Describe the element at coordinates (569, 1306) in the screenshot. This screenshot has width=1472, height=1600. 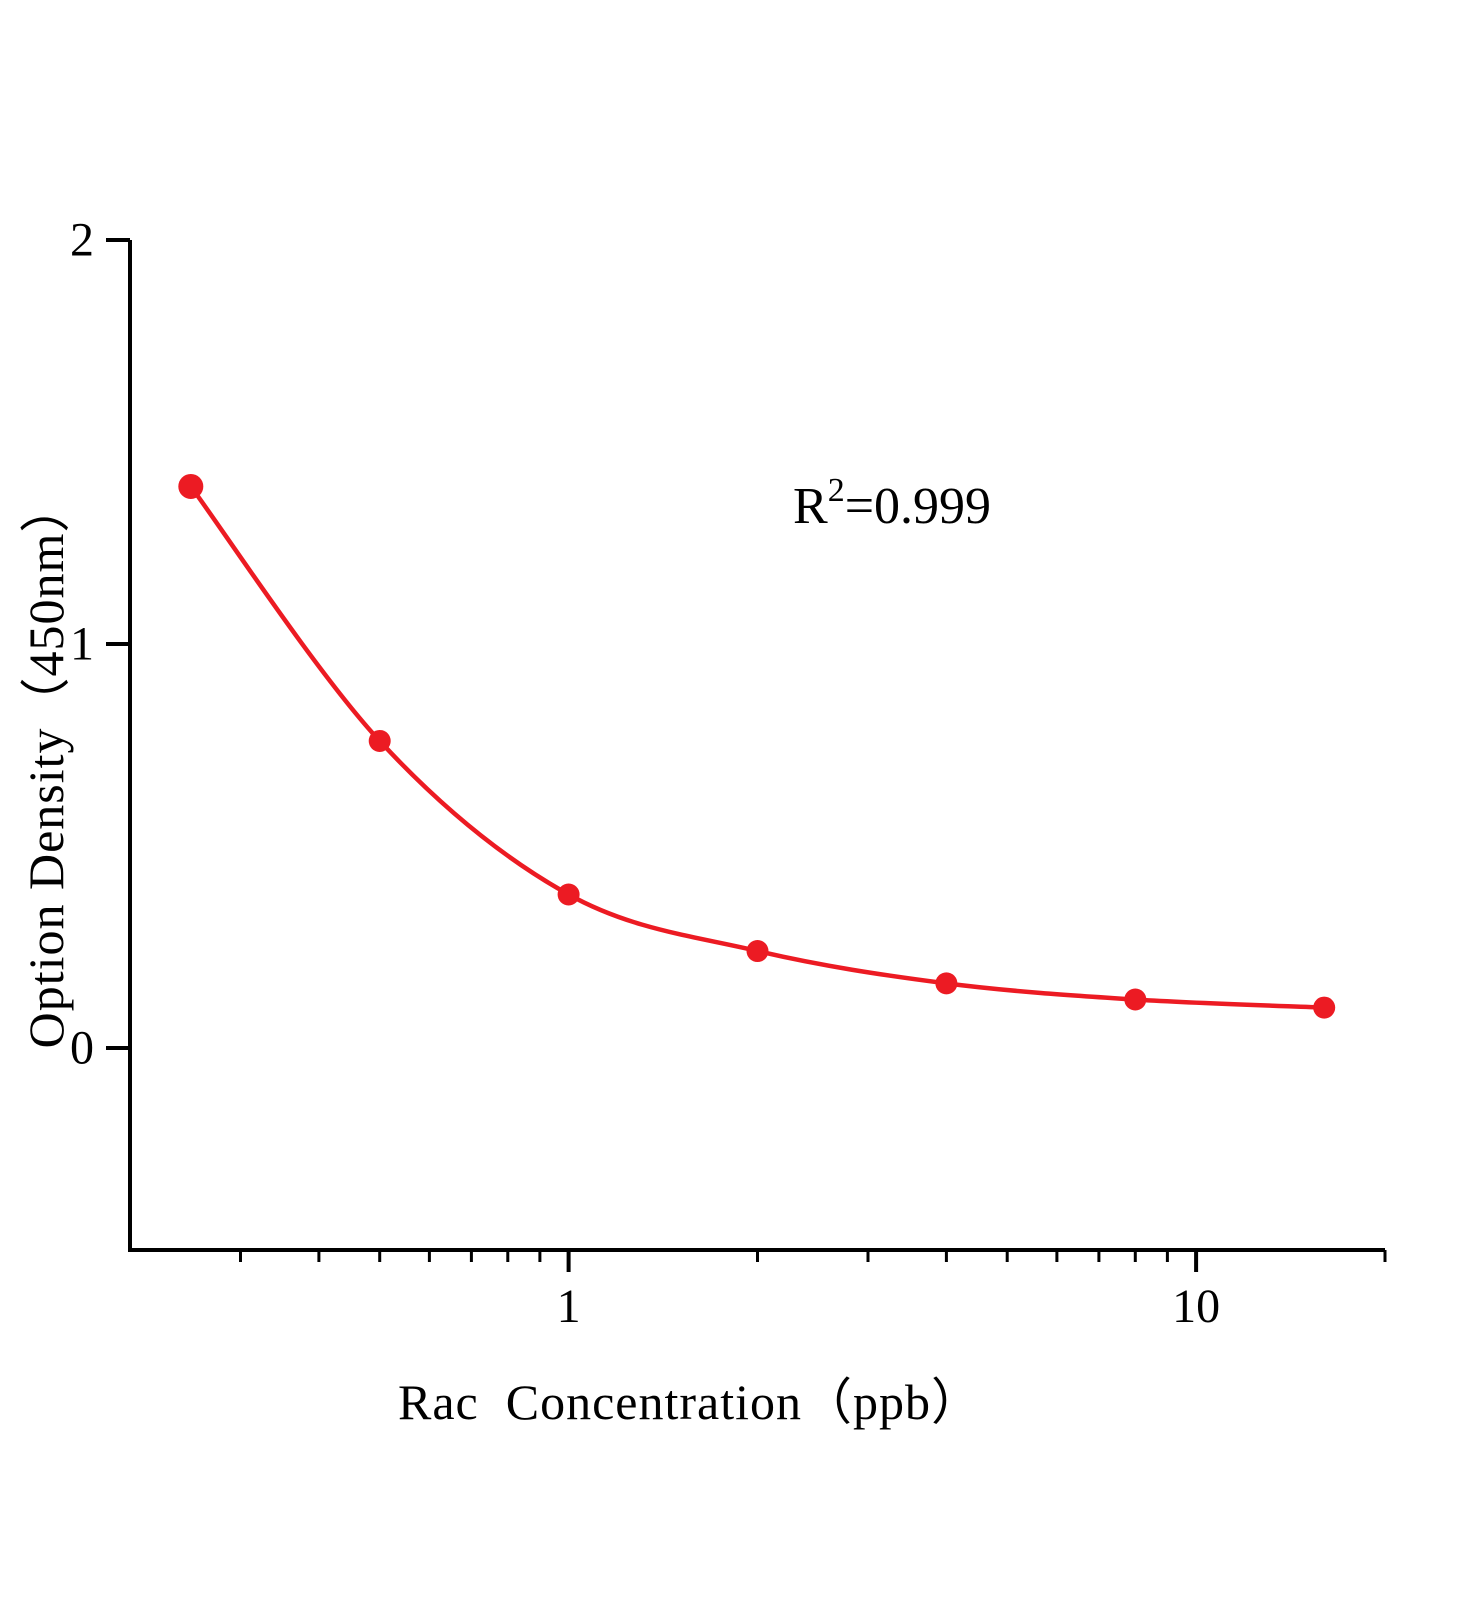
I see `x-tick-label: 1` at that location.